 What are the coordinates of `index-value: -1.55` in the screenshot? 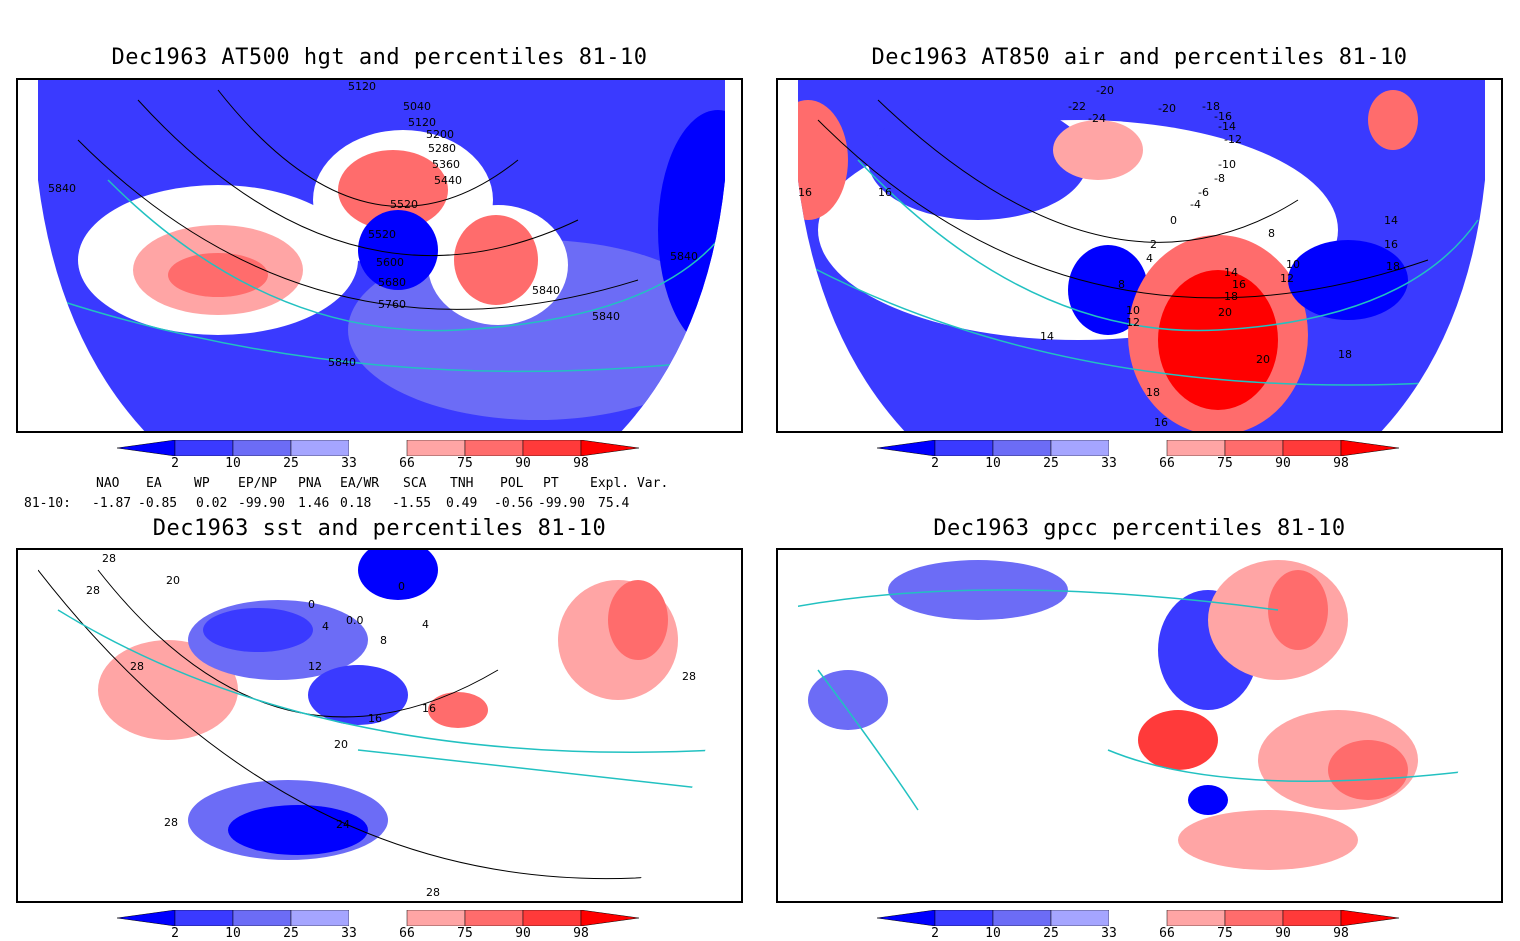 It's located at (412, 503).